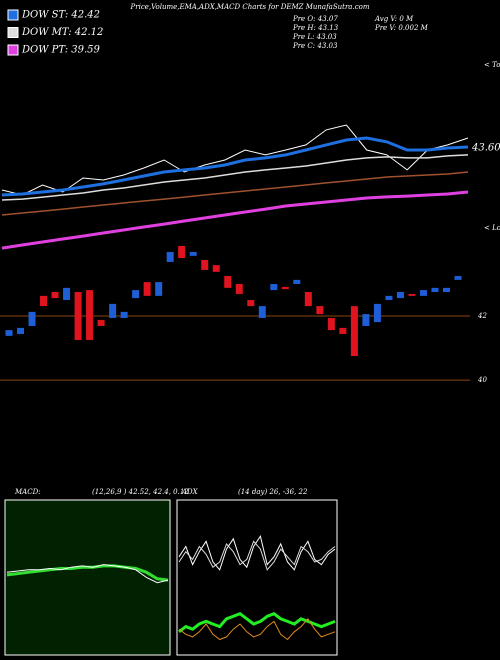 Image resolution: width=500 pixels, height=660 pixels. What do you see at coordinates (485, 147) in the screenshot?
I see `y-tick-label: 43.60` at bounding box center [485, 147].